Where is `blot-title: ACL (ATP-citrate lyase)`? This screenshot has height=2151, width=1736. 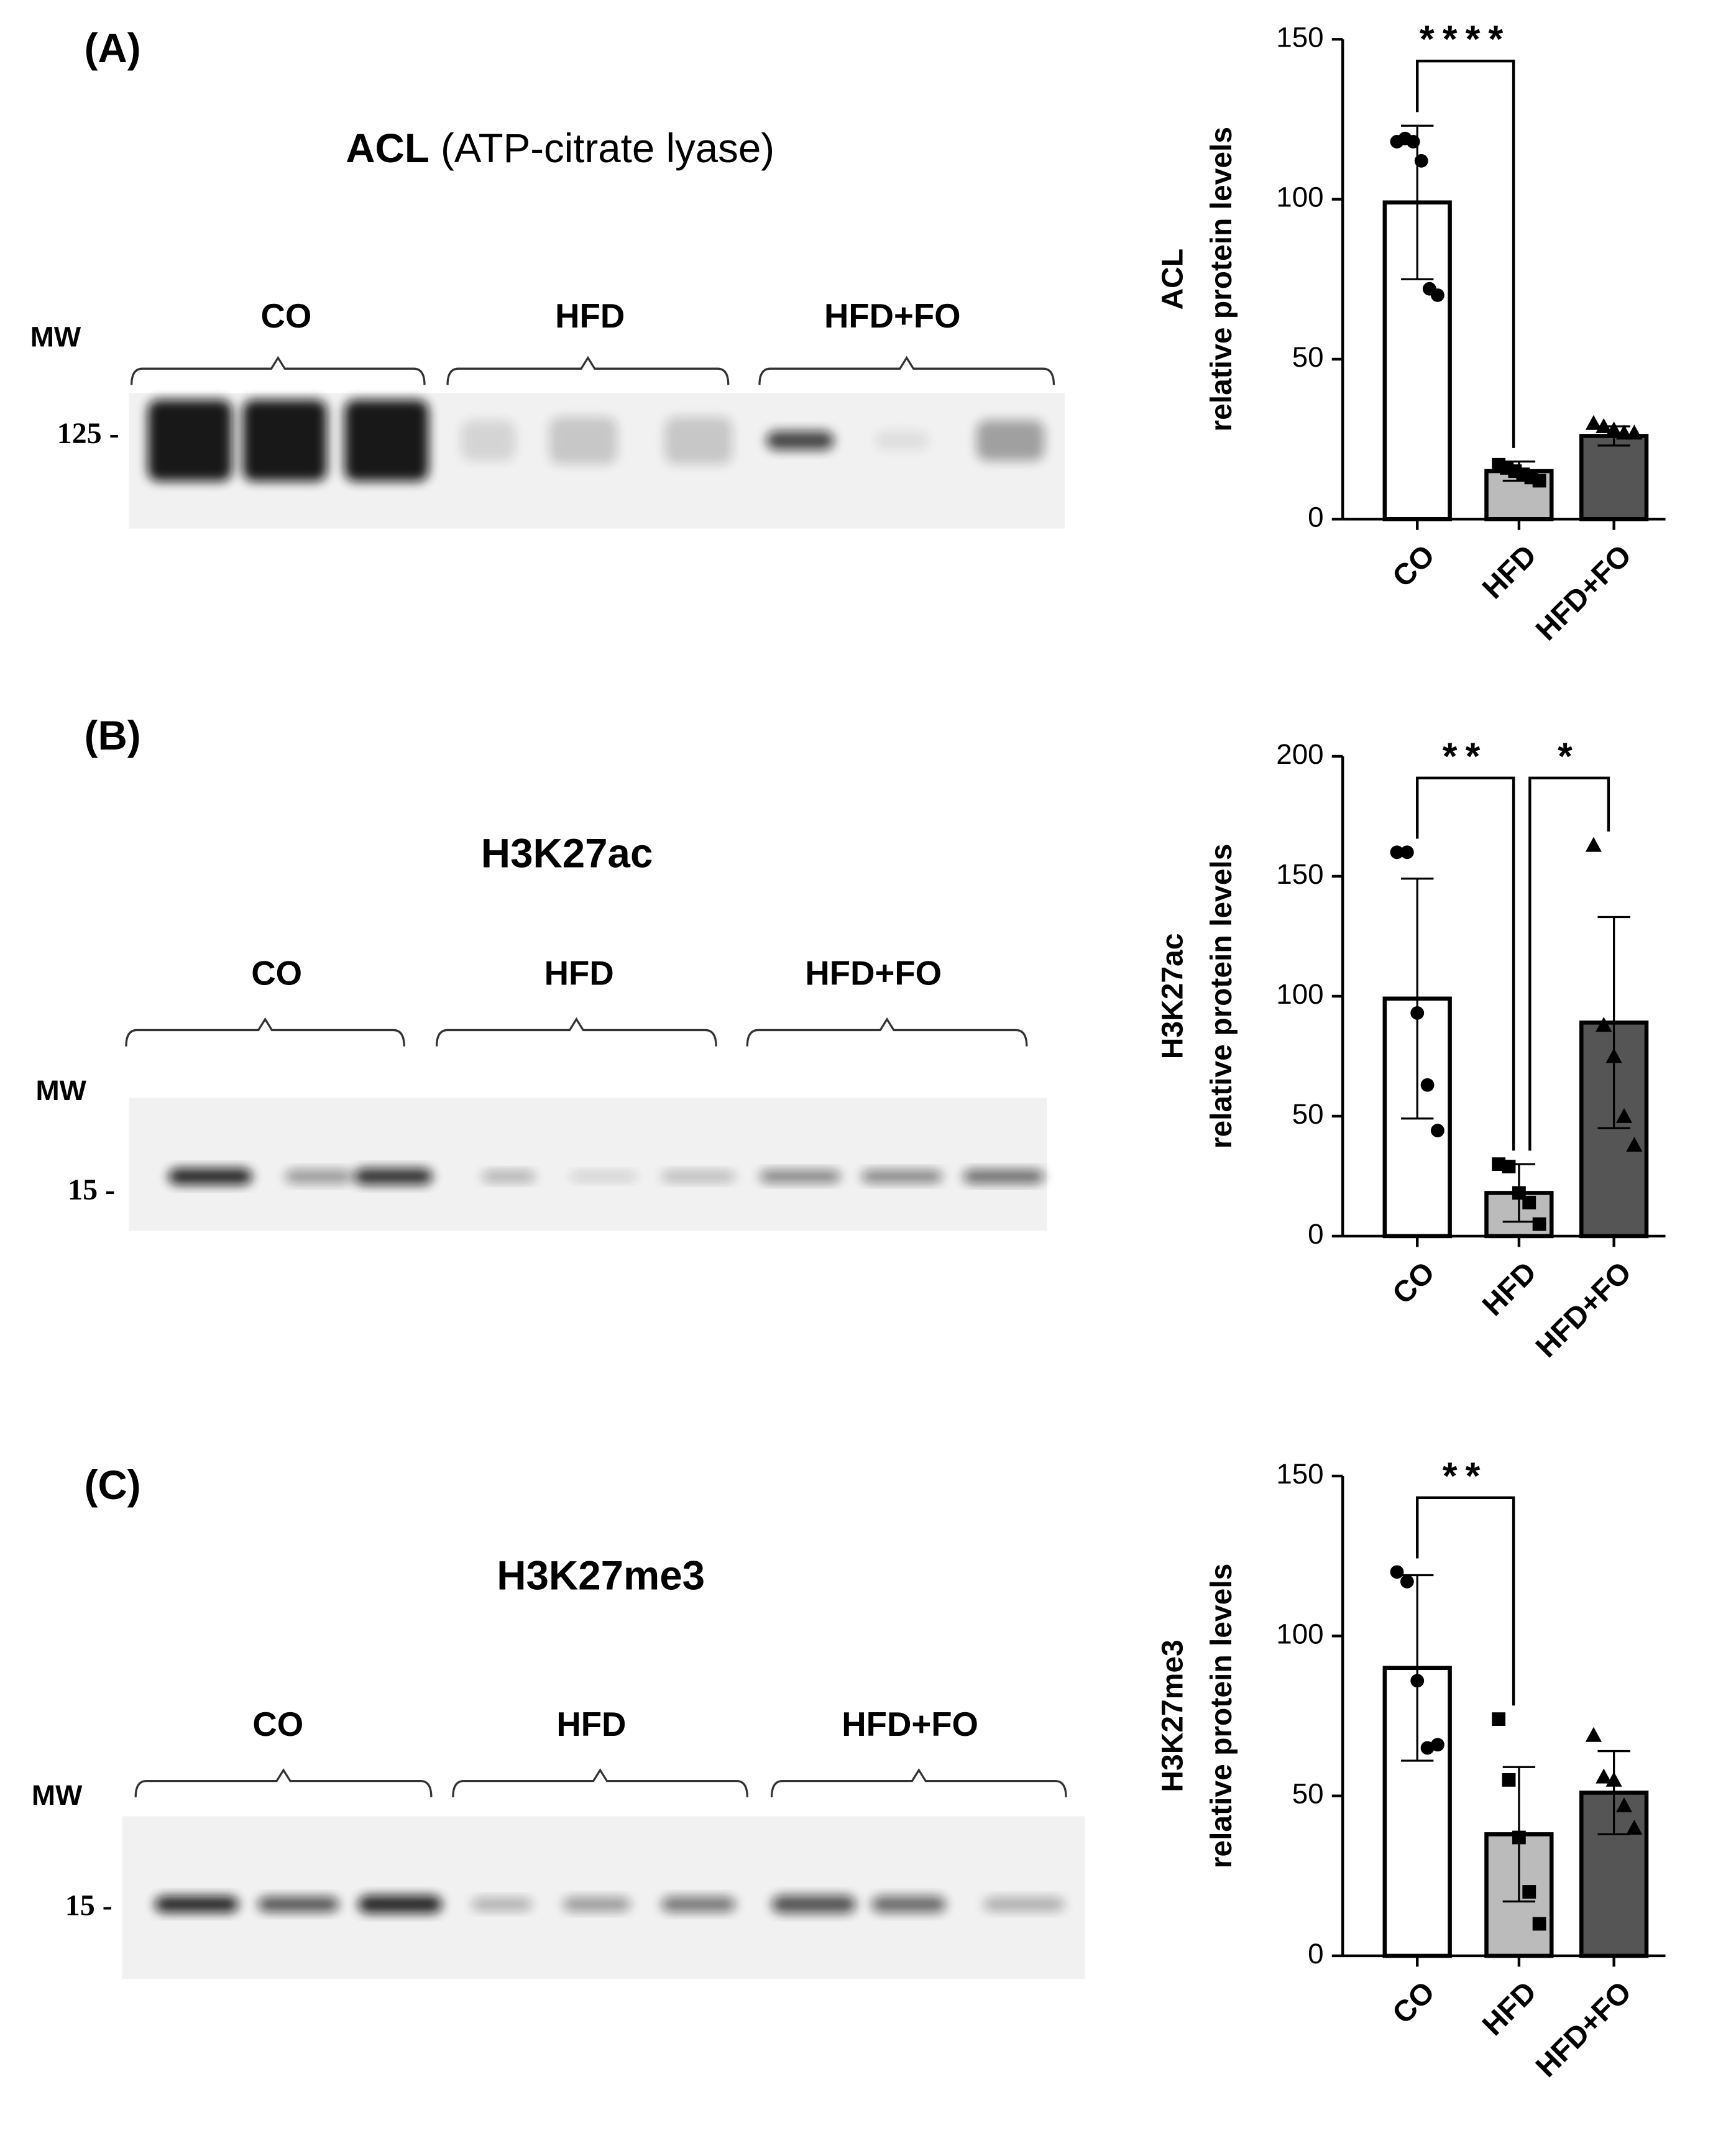 blot-title: ACL (ATP-citrate lyase) is located at coordinates (560, 149).